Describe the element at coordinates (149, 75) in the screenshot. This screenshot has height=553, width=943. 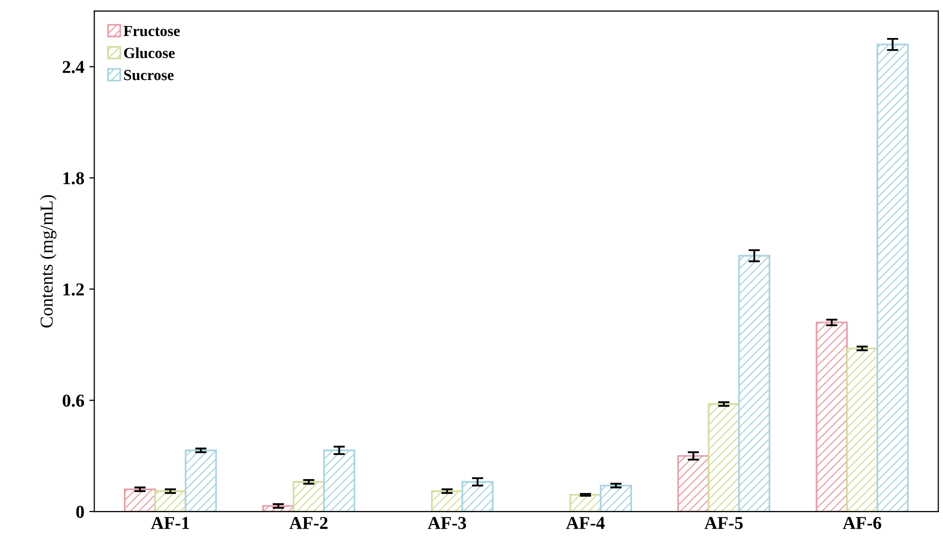
I see `legend-label: Sucrose` at that location.